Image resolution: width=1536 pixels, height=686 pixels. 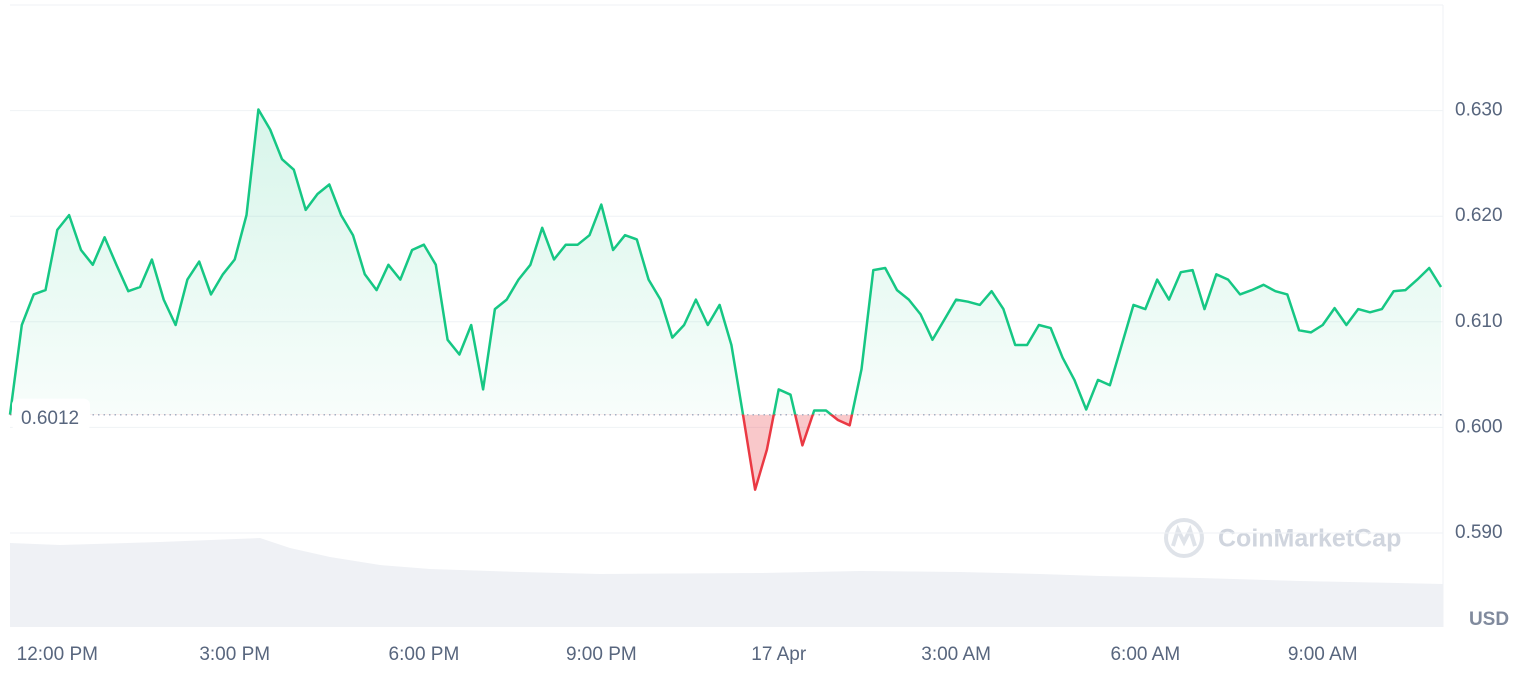 What do you see at coordinates (1184, 538) in the screenshot?
I see `watermark-logo` at bounding box center [1184, 538].